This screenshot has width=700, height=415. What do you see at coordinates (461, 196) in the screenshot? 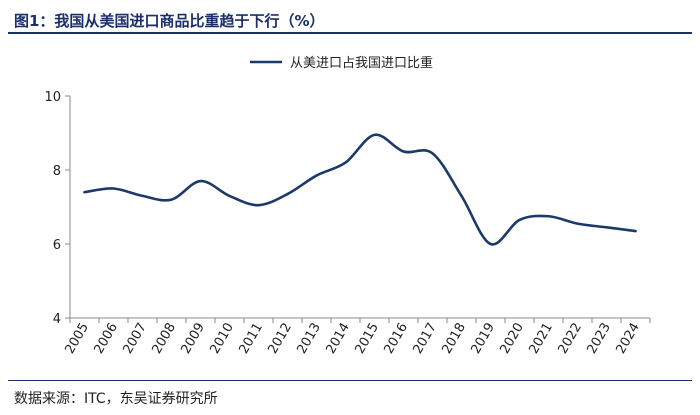
I see `data-point-2018` at bounding box center [461, 196].